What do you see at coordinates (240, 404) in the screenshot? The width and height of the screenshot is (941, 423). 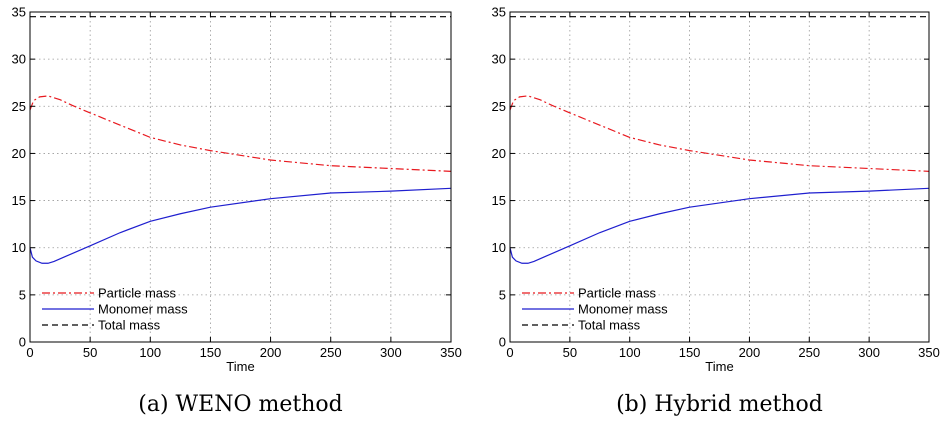 I see `figure-caption: (a) WENO method` at bounding box center [240, 404].